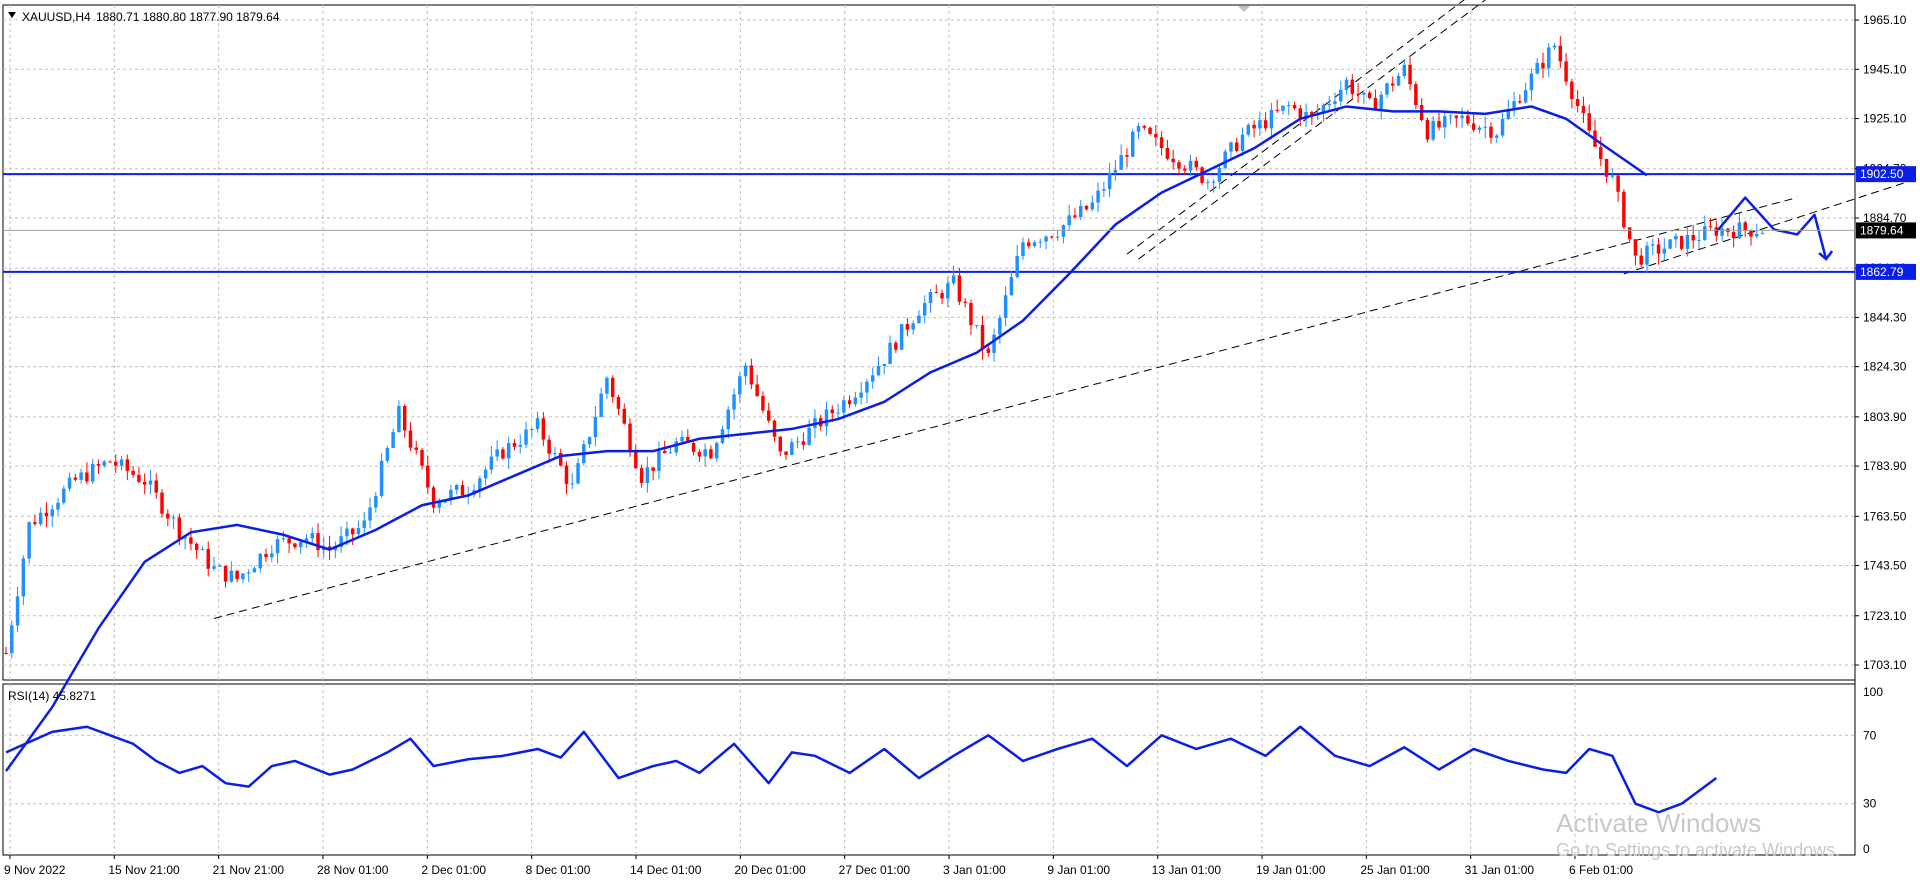 The width and height of the screenshot is (1920, 888). I want to click on time-tick-label: 3 Jan 01:00, so click(974, 870).